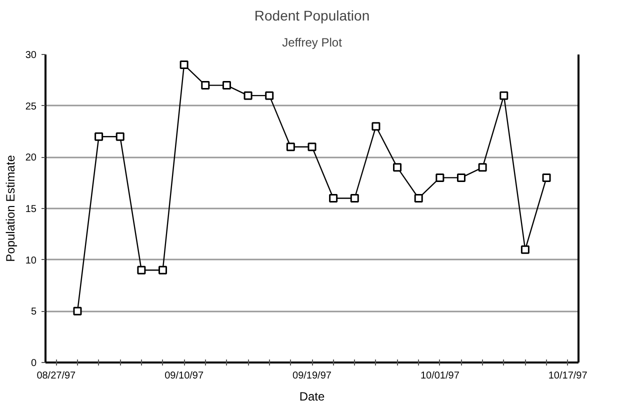 The image size is (618, 406). What do you see at coordinates (33, 363) in the screenshot?
I see `y-tick-label: 0` at bounding box center [33, 363].